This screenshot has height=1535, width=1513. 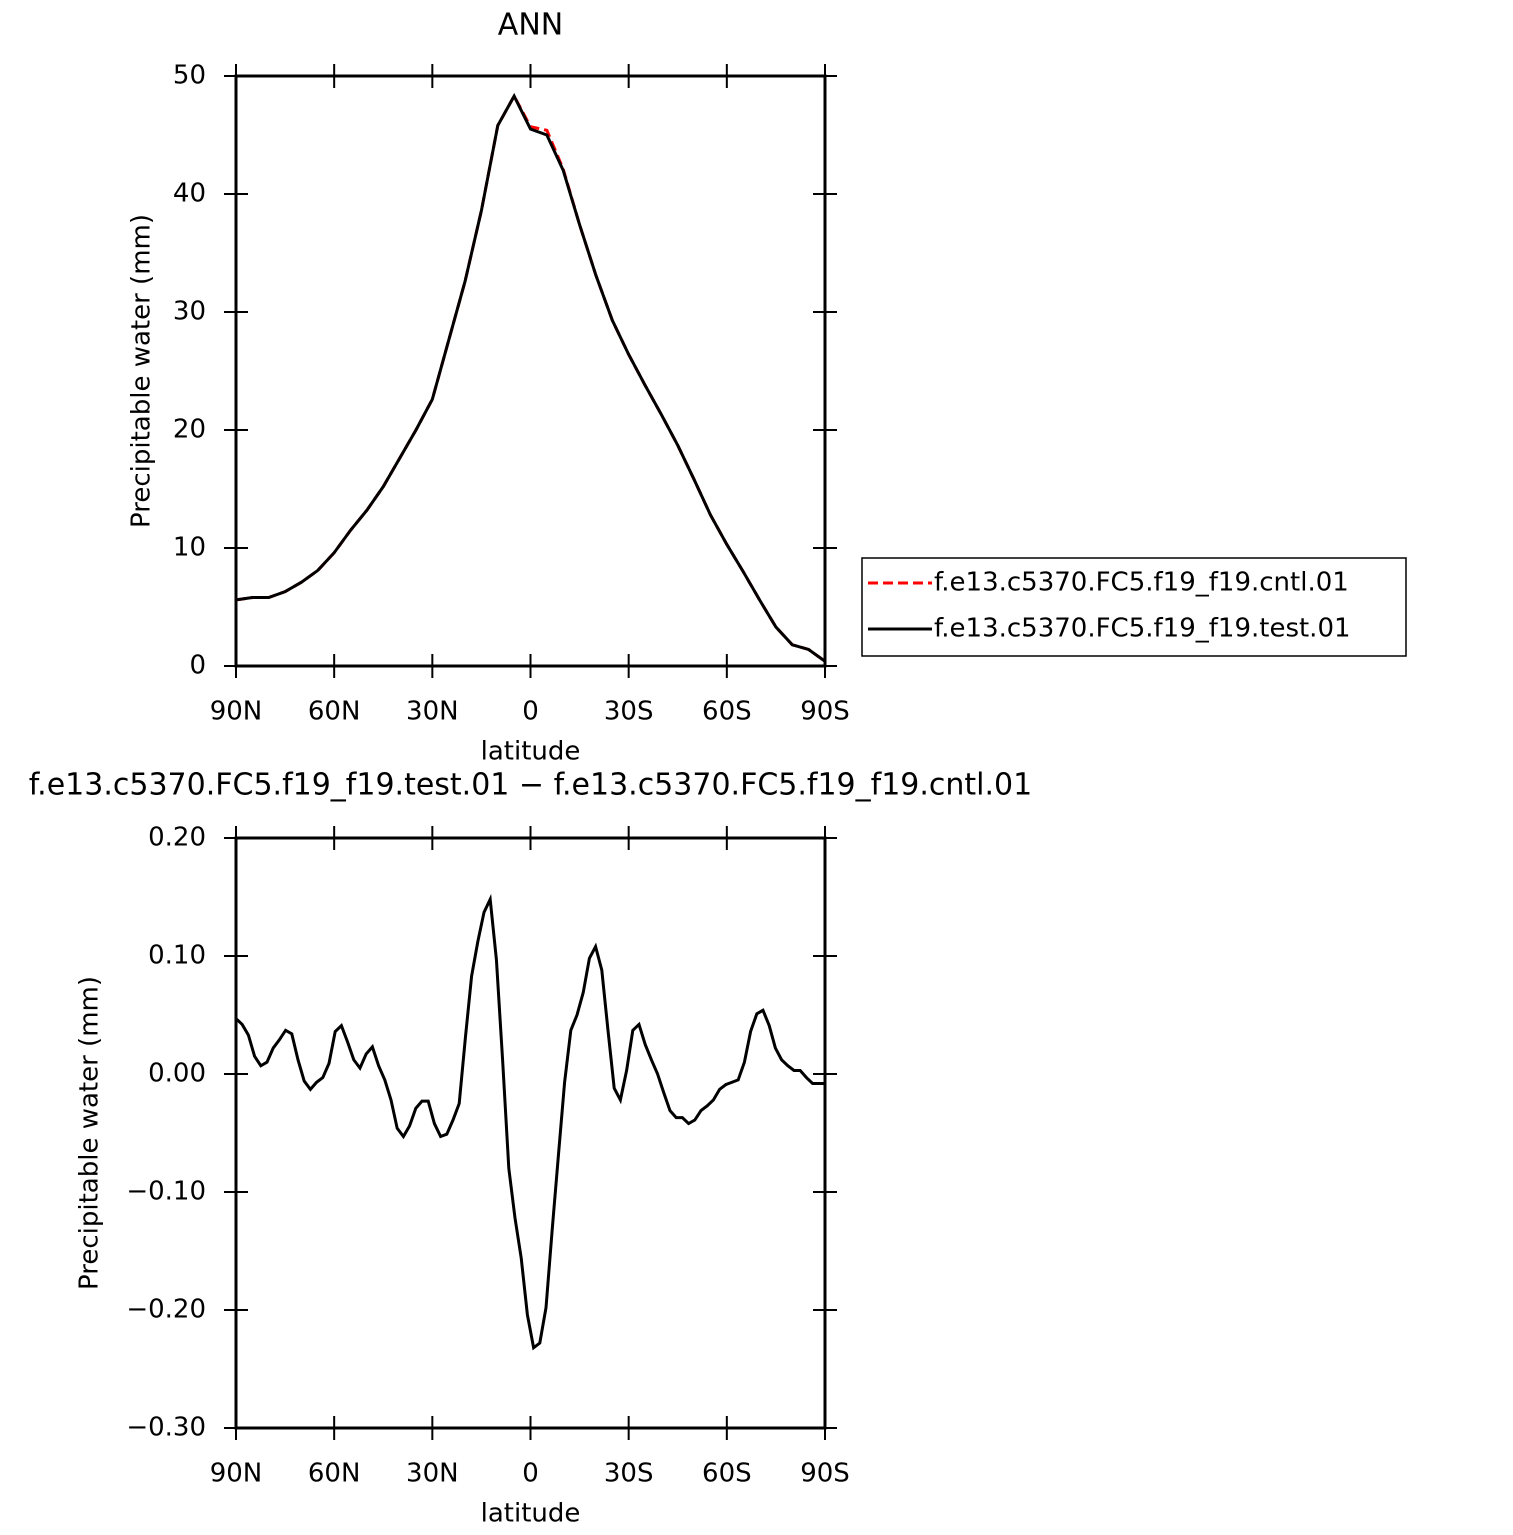 What do you see at coordinates (166, 1192) in the screenshot?
I see `y-tick-label: −0.10` at bounding box center [166, 1192].